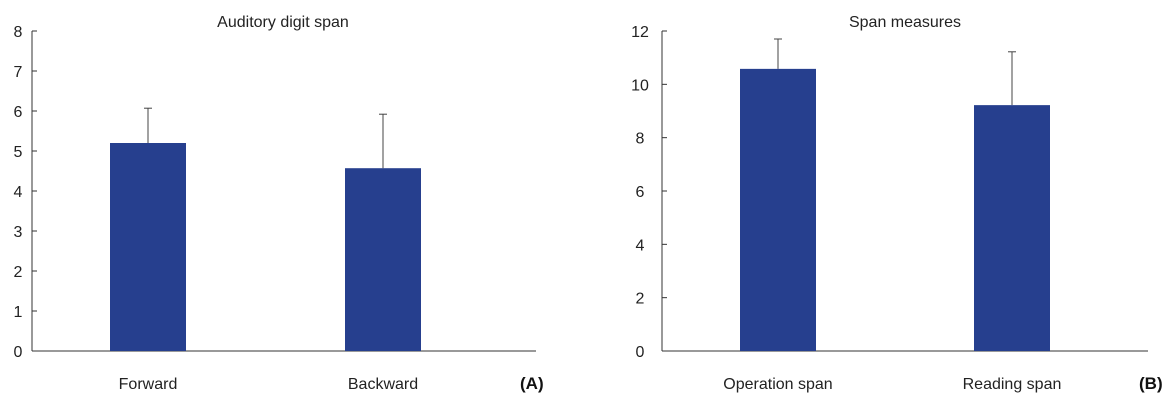 The height and width of the screenshot is (397, 1174). I want to click on panel-a-title: Auditory digit span, so click(283, 22).